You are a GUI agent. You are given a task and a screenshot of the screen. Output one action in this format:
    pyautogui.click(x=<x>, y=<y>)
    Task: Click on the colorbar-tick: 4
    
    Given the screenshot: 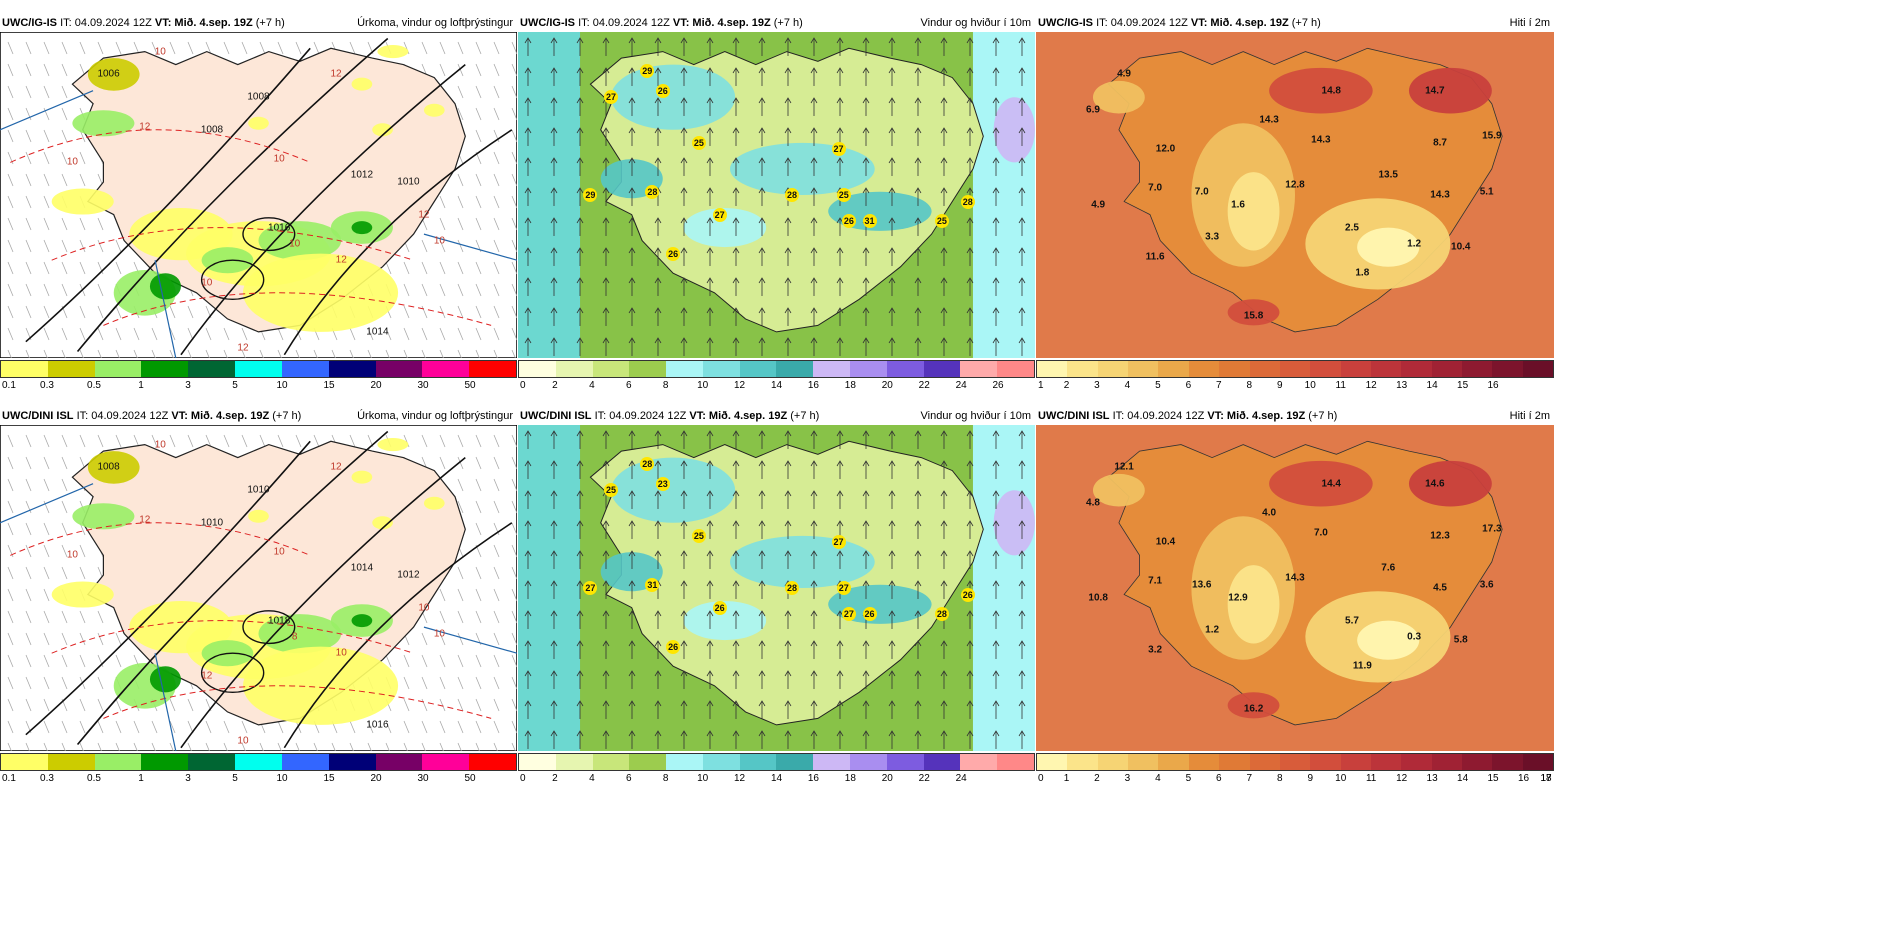 What is the action you would take?
    pyautogui.click(x=592, y=385)
    